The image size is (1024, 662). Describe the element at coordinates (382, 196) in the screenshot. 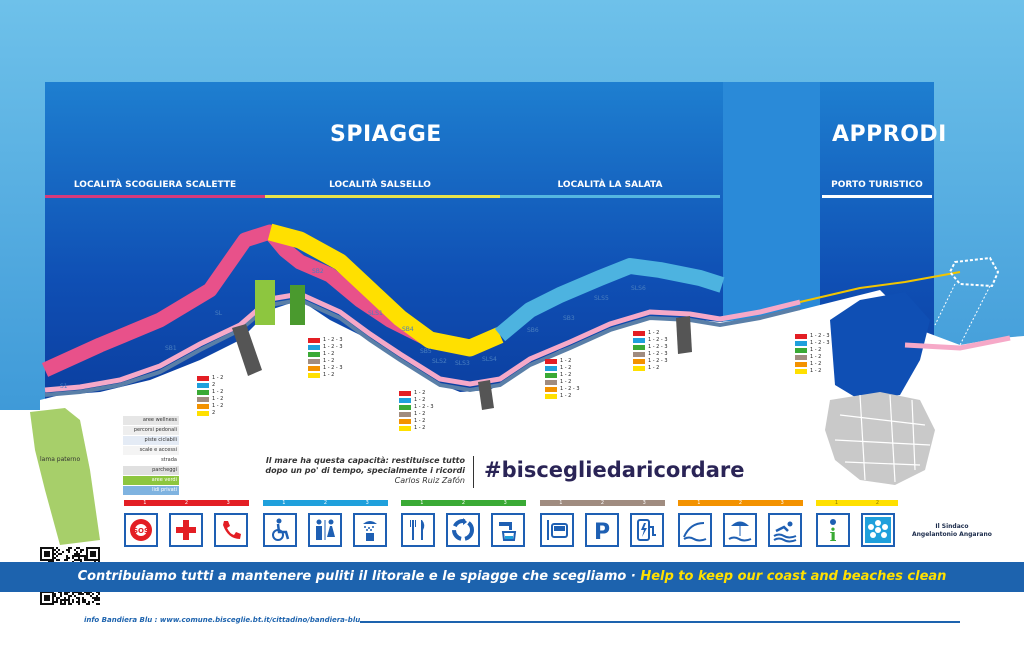

I see `locality-line-salsello` at that location.